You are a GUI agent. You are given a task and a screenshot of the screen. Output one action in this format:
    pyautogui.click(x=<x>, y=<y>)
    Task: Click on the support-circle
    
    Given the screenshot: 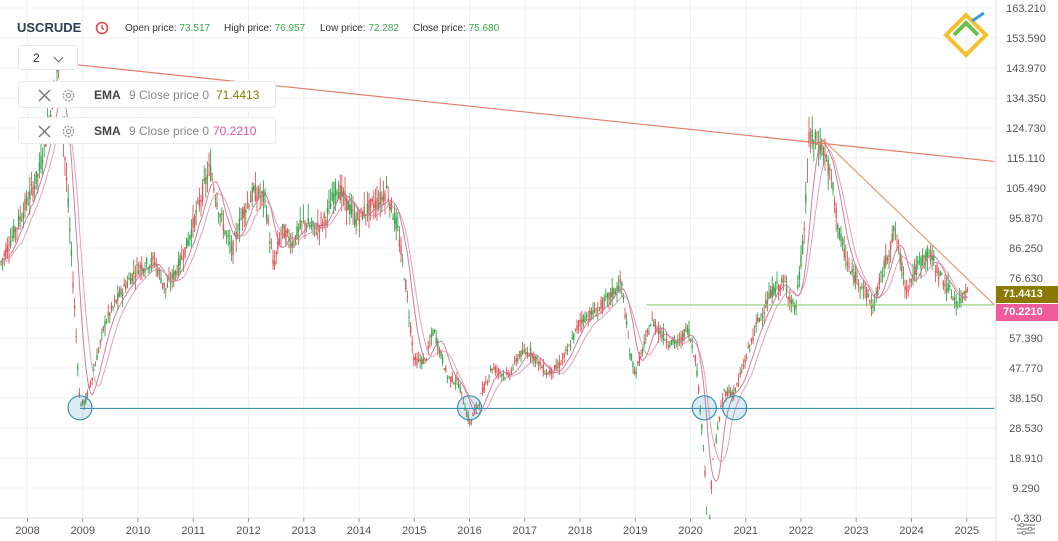 What is the action you would take?
    pyautogui.click(x=704, y=408)
    